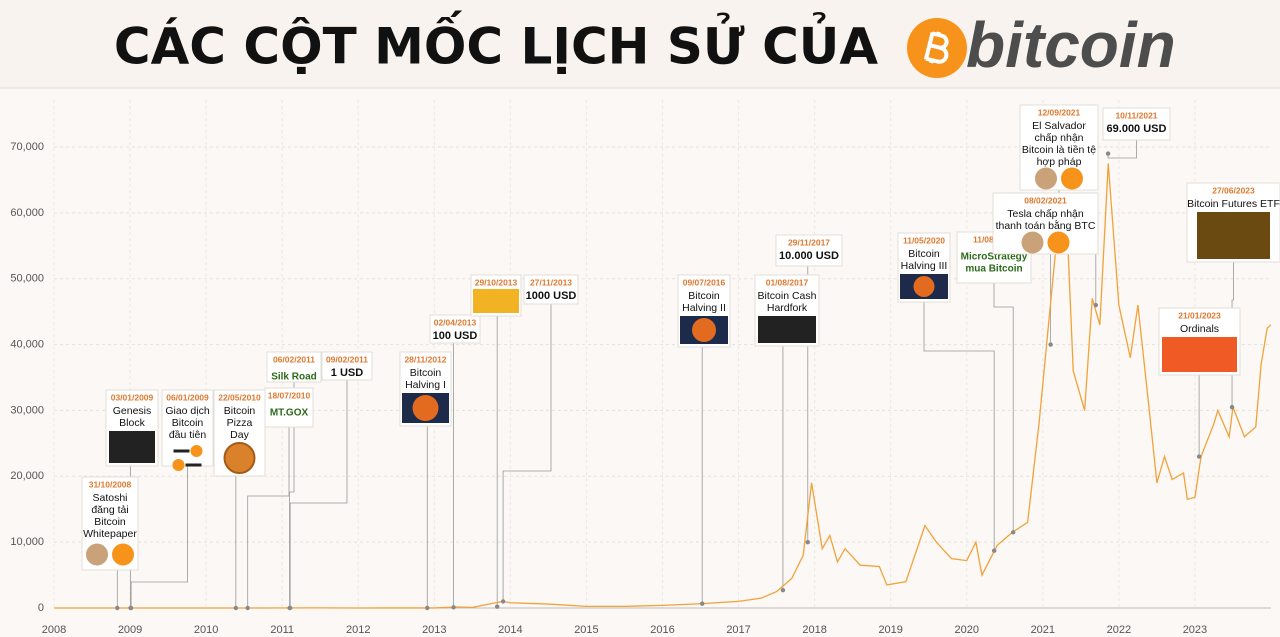 Image resolution: width=1280 pixels, height=637 pixels. What do you see at coordinates (1233, 204) in the screenshot?
I see `annotation-text: Bitcoin Futures ETF` at bounding box center [1233, 204].